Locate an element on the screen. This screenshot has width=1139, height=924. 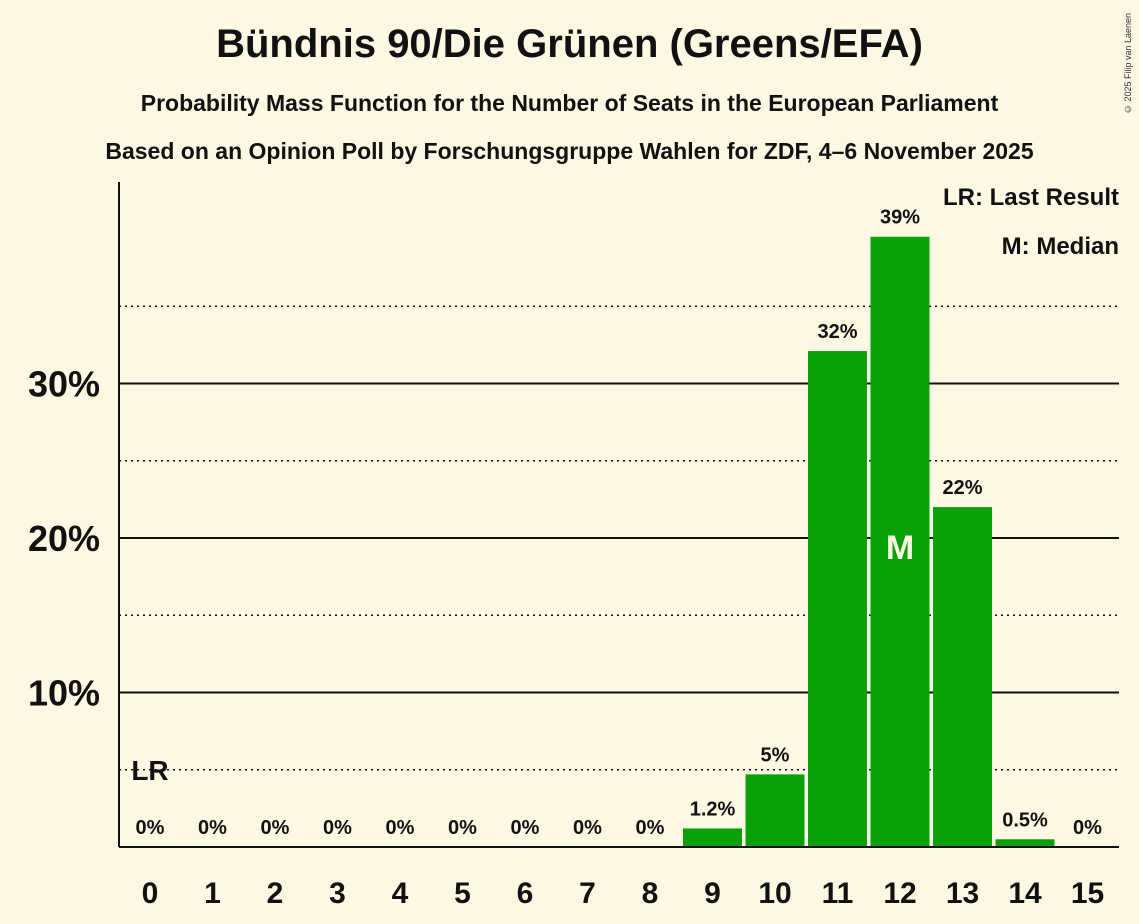
legend-last-result: LR: Last Result is located at coordinates (1030, 197).